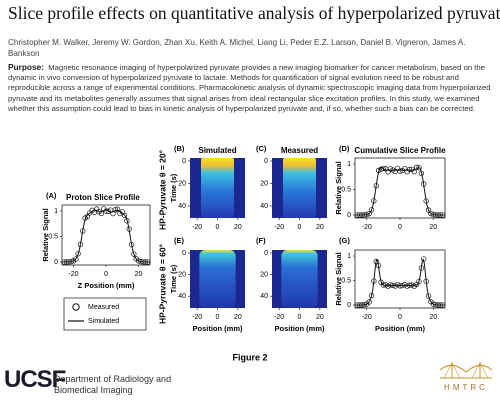 Image resolution: width=500 pixels, height=400 pixels. I want to click on institution-logo: UCSF, so click(35, 379).